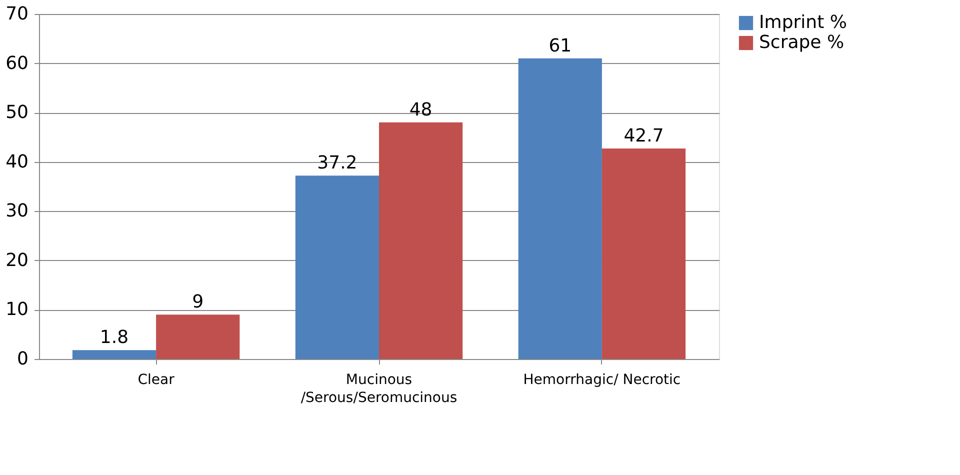 This screenshot has height=475, width=960. What do you see at coordinates (560, 45) in the screenshot?
I see `data-label: 61` at bounding box center [560, 45].